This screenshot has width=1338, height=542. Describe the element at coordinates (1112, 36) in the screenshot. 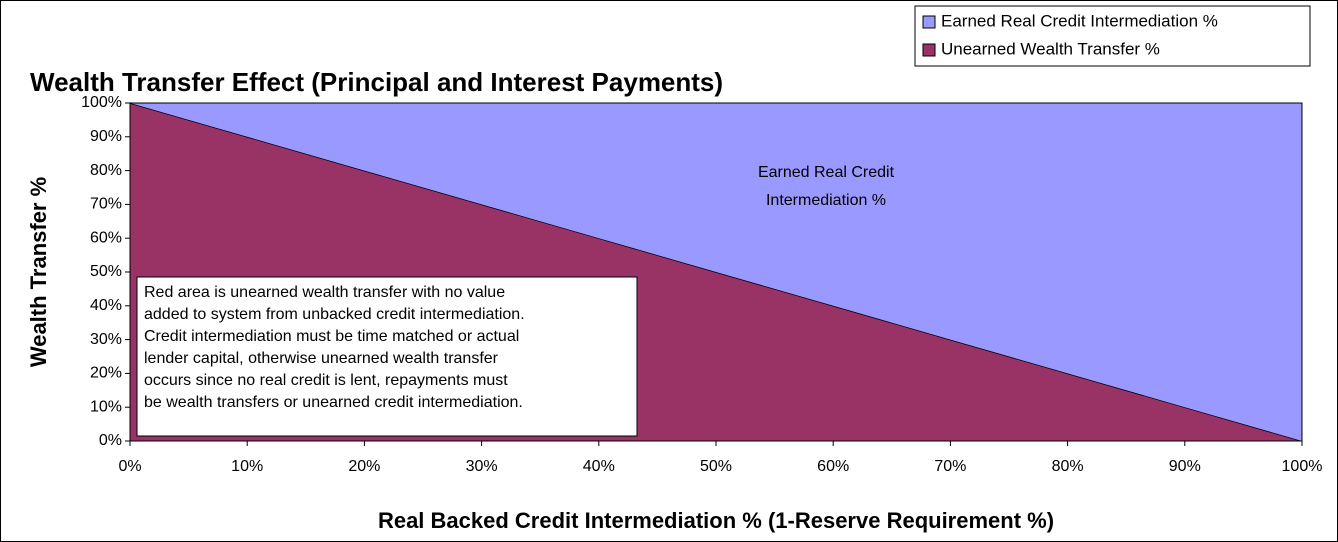

I see `legend-box` at that location.